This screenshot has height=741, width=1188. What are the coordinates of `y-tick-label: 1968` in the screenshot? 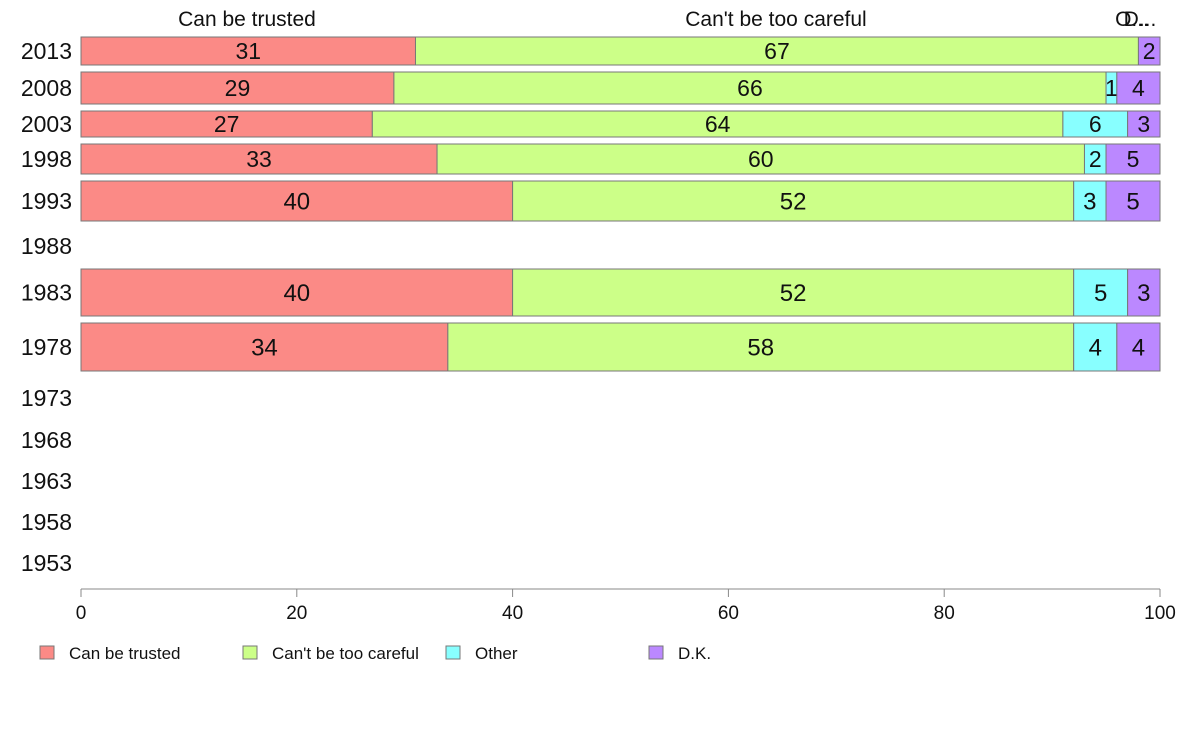 It's located at (46, 440).